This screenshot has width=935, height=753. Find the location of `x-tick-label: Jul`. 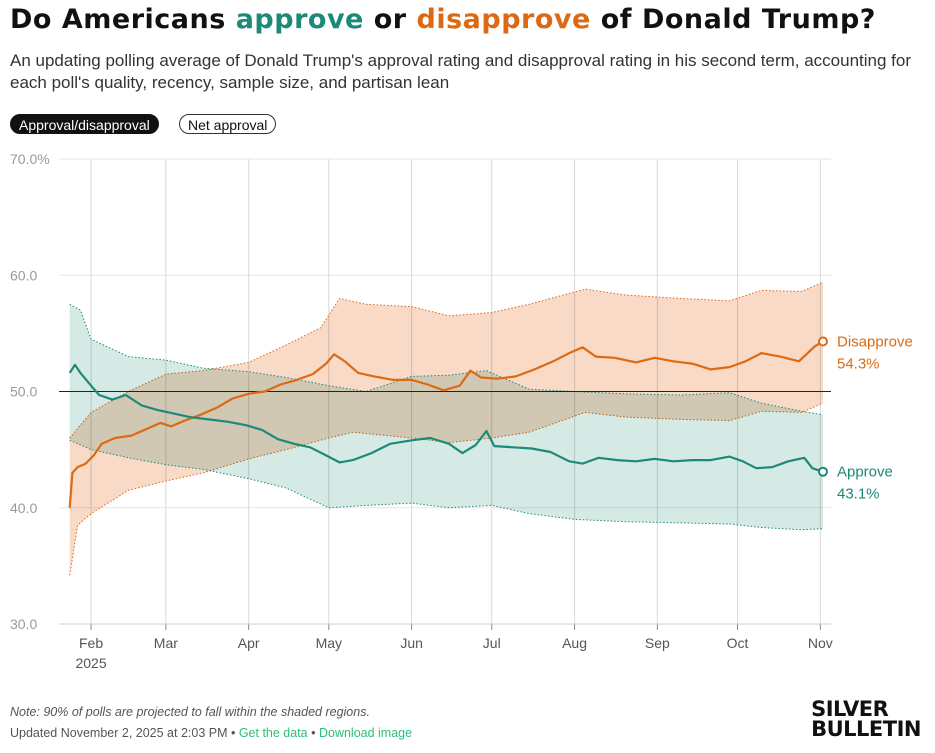

x-tick-label: Jul is located at coordinates (492, 643).